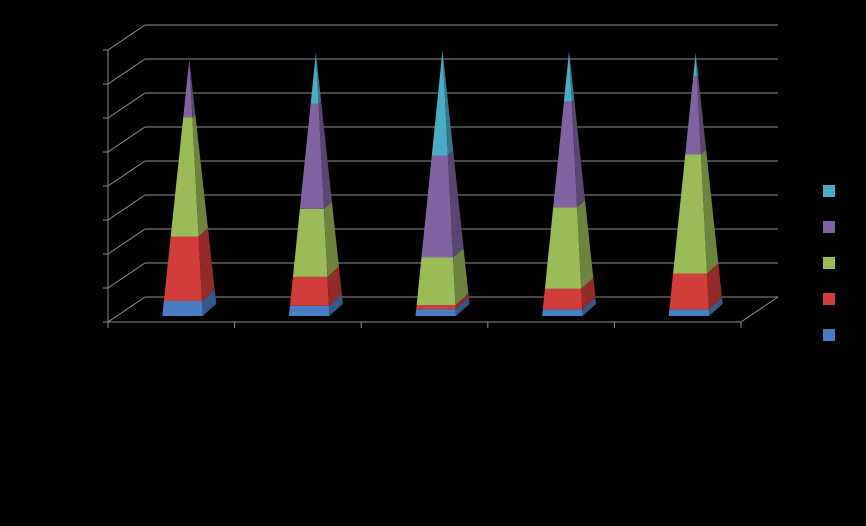  What do you see at coordinates (759, 309) in the screenshot?
I see `floor-right` at bounding box center [759, 309].